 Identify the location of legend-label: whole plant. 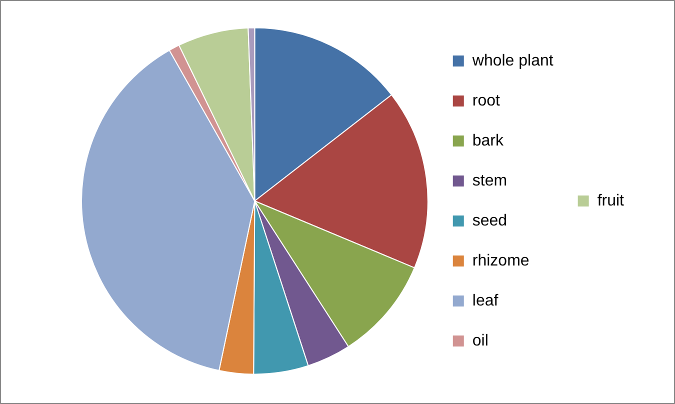
(512, 61).